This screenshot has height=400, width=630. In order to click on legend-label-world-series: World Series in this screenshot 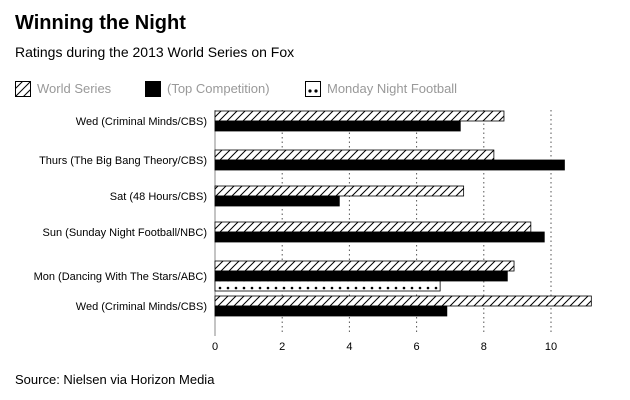, I will do `click(74, 88)`.